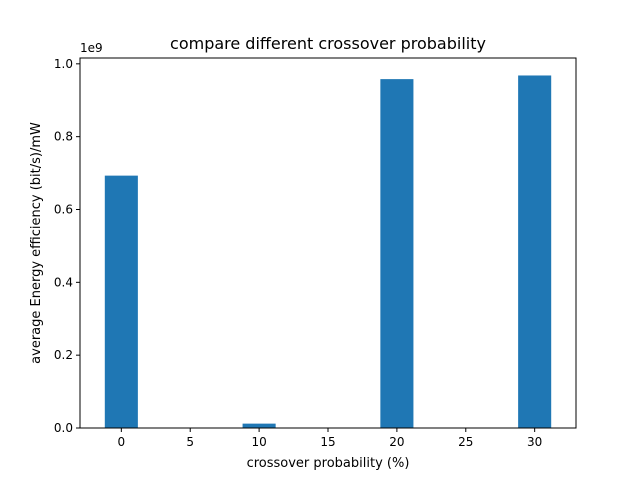 This screenshot has width=640, height=485. I want to click on x-axis-label: crossover probability (%), so click(328, 463).